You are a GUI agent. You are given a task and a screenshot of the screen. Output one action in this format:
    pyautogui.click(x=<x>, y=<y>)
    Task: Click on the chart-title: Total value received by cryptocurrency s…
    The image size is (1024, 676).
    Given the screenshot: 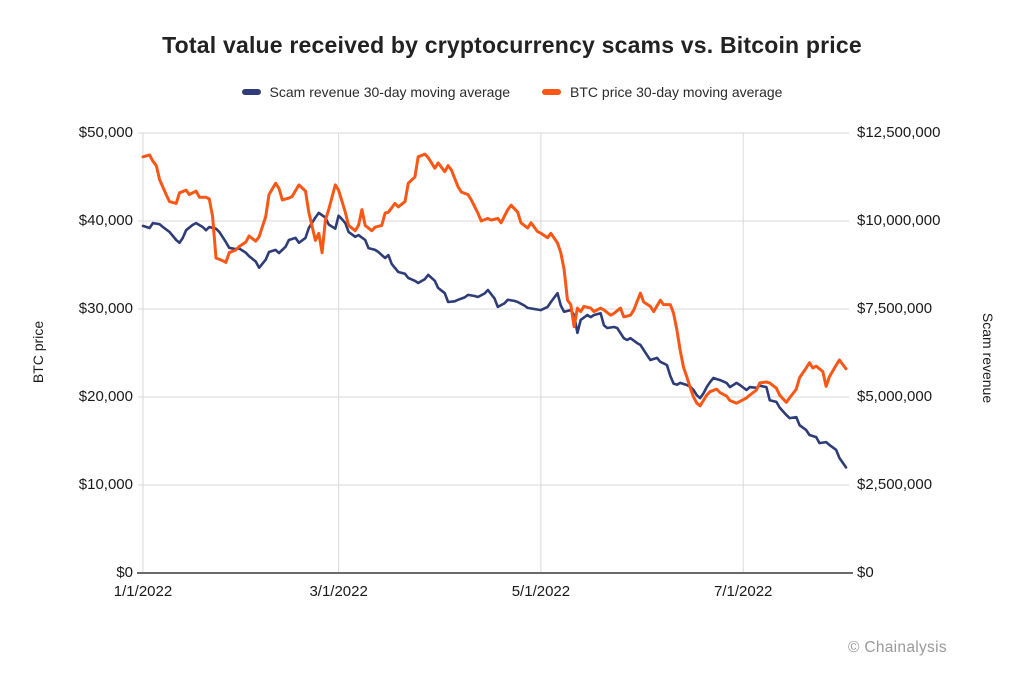 What is the action you would take?
    pyautogui.click(x=512, y=45)
    